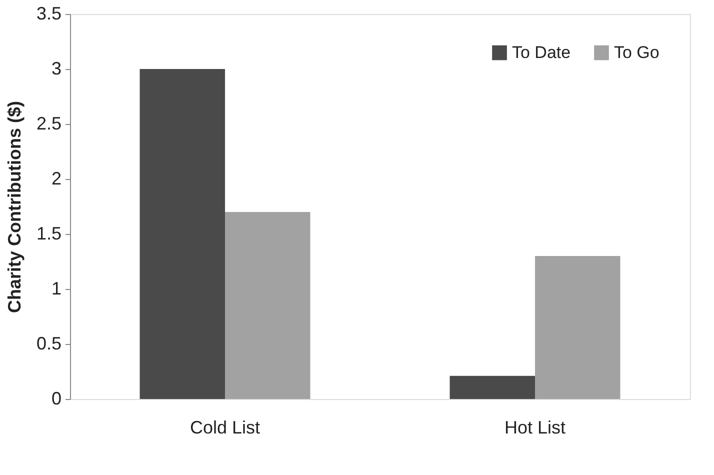 The width and height of the screenshot is (714, 475). Describe the element at coordinates (225, 428) in the screenshot. I see `x-tick-label: Cold List` at that location.